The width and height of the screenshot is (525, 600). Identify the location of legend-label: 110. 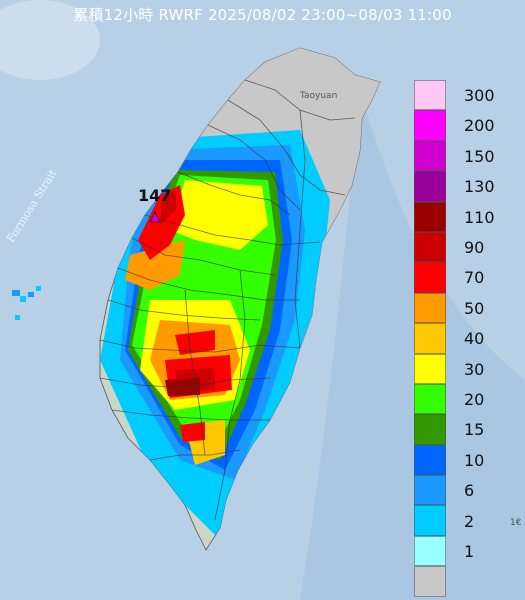
(479, 217).